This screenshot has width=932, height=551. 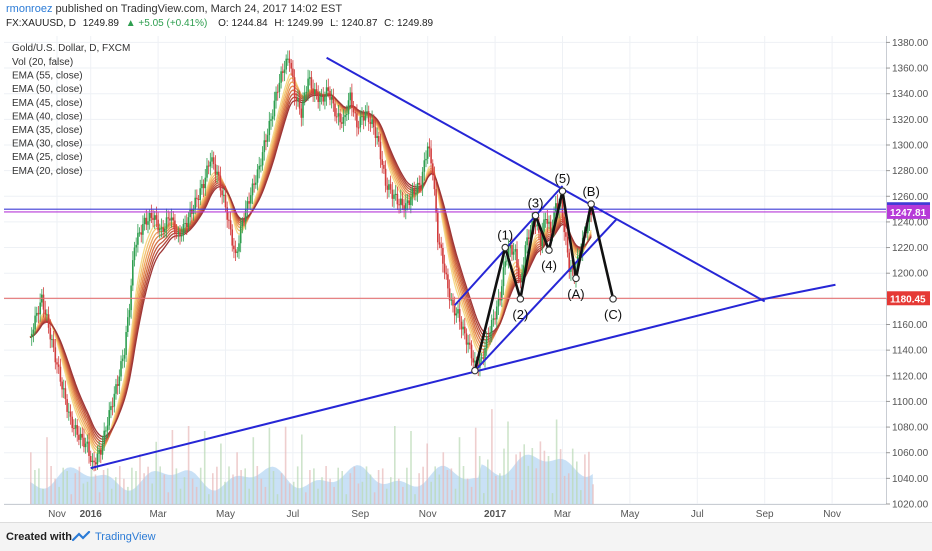 What do you see at coordinates (47, 76) in the screenshot?
I see `legend-item: EMA (55, close)` at bounding box center [47, 76].